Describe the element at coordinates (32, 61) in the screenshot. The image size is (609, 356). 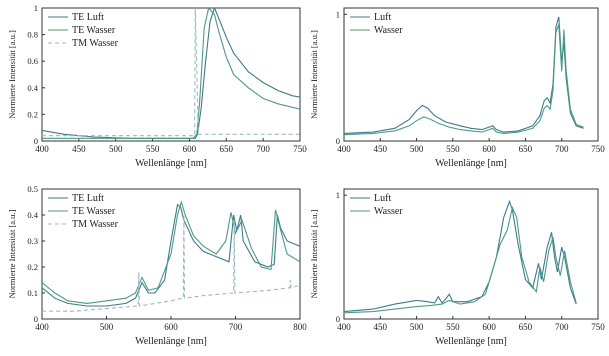
I see `y-tick-label: 0.6` at that location.